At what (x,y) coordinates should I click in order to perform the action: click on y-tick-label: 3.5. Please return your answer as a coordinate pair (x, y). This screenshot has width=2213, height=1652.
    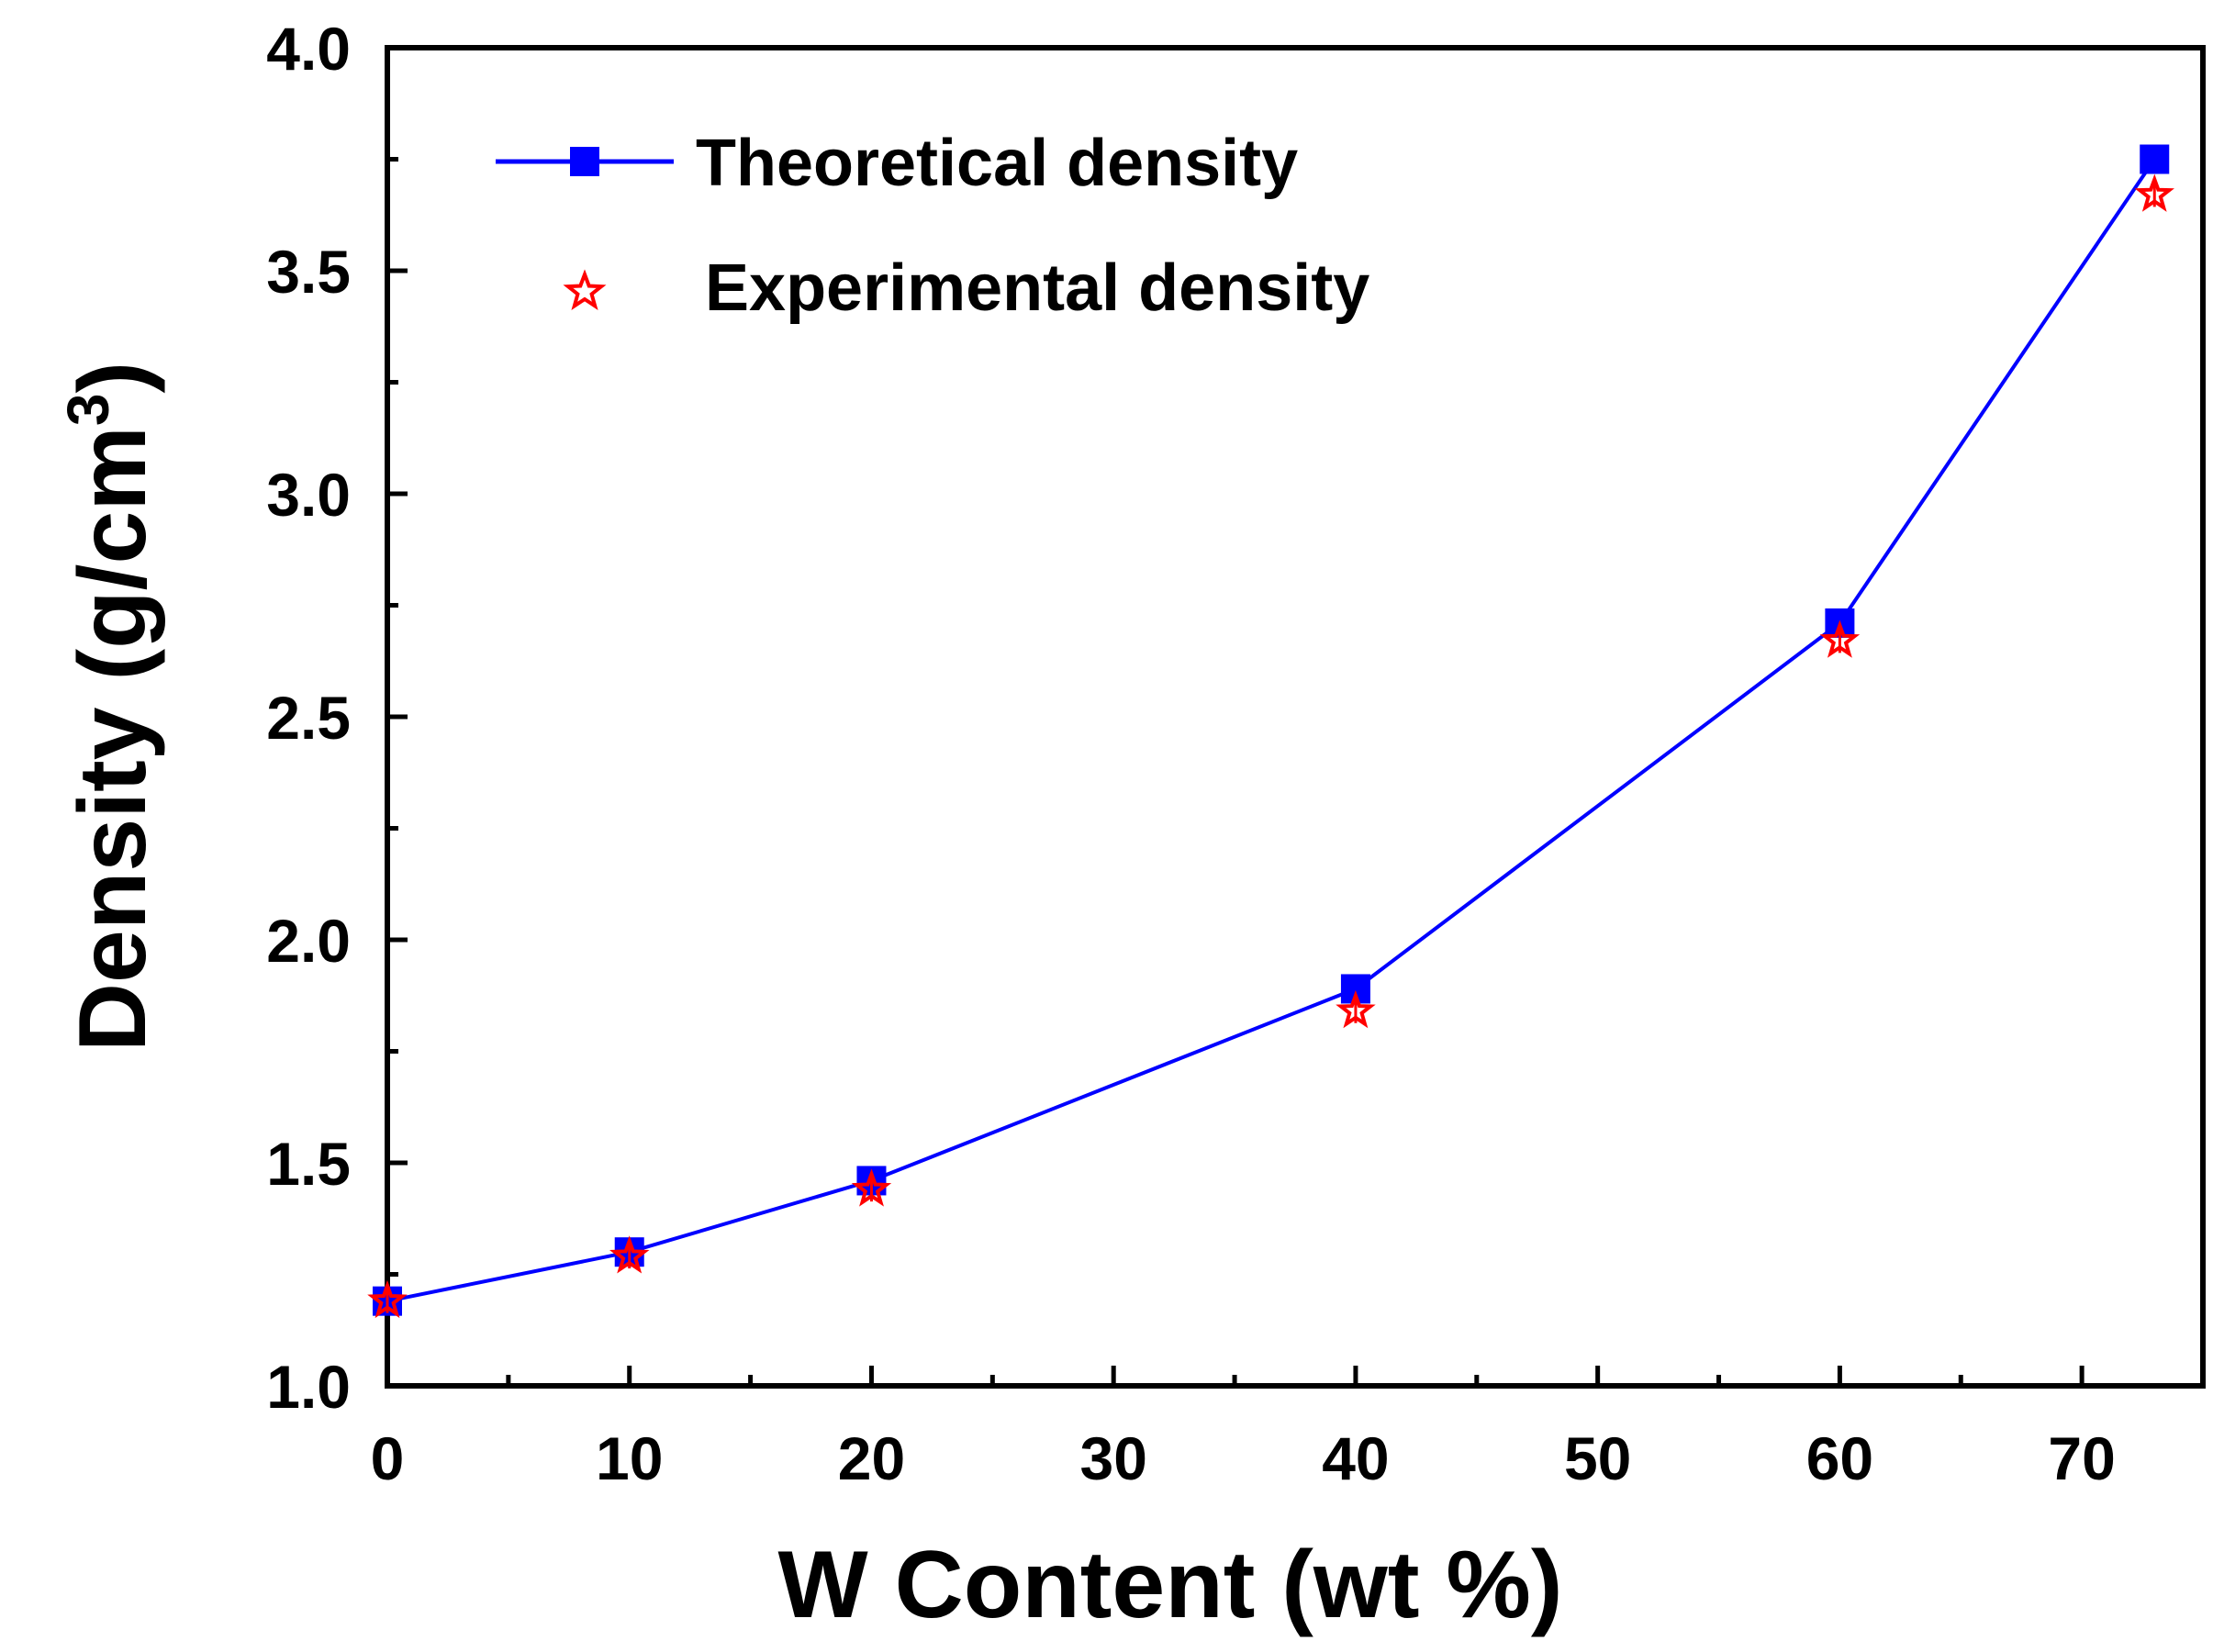
    Looking at the image, I should click on (308, 272).